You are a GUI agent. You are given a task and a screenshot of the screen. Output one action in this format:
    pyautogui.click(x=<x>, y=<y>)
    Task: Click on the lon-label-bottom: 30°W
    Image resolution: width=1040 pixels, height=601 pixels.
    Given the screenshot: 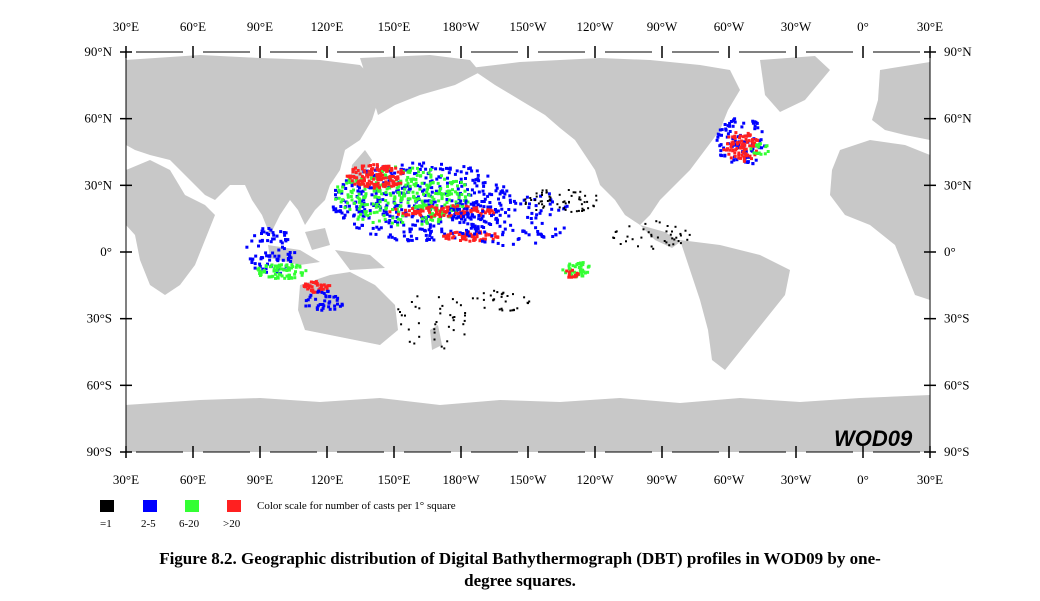 What is the action you would take?
    pyautogui.click(x=796, y=479)
    